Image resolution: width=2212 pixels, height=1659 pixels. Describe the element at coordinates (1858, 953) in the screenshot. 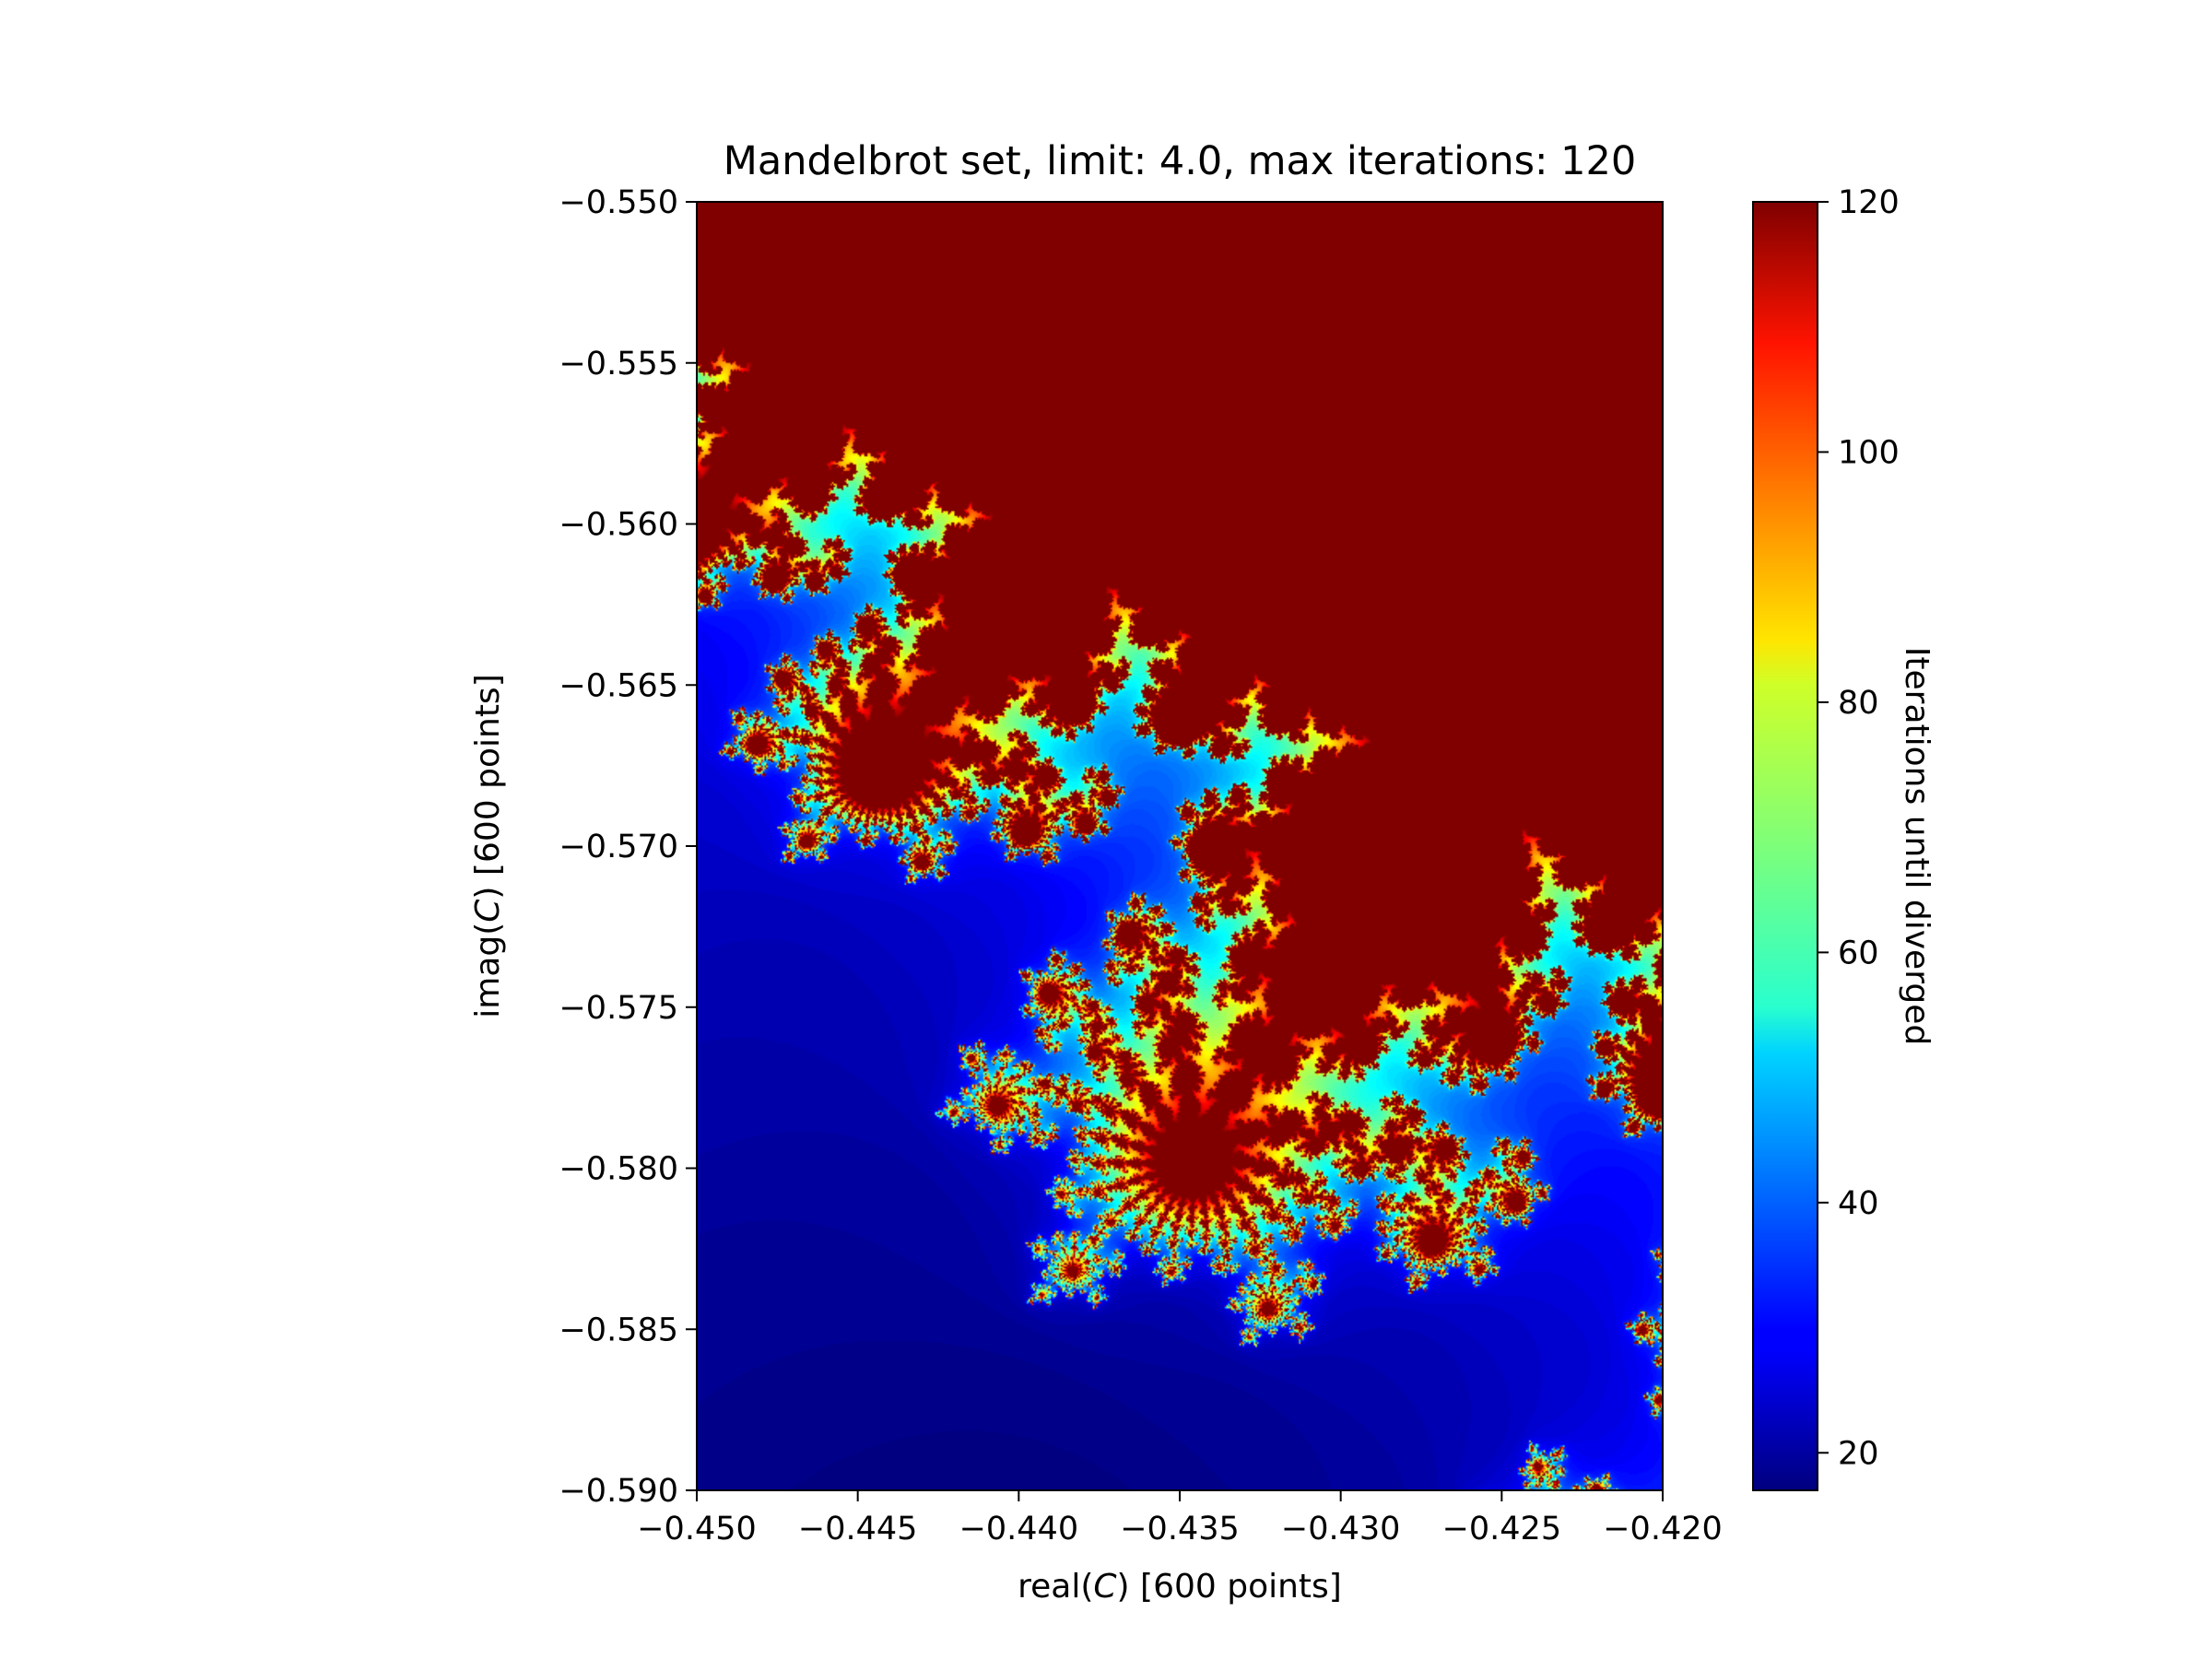

I see `colorbar-tick-label: 60` at that location.